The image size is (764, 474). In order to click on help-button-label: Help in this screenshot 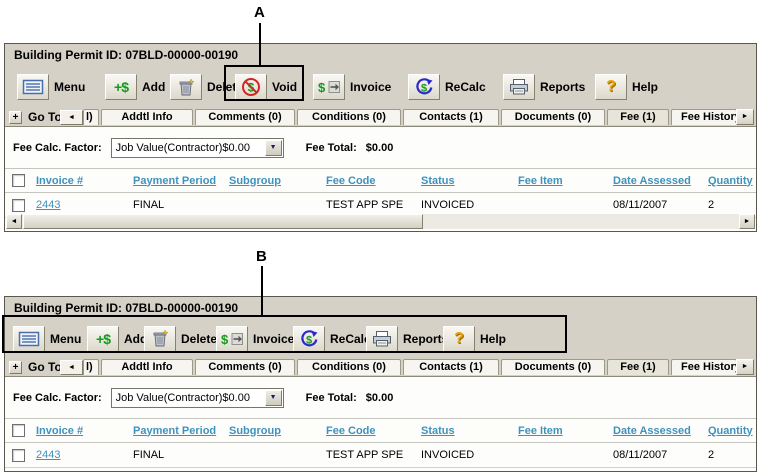, I will do `click(493, 338)`.